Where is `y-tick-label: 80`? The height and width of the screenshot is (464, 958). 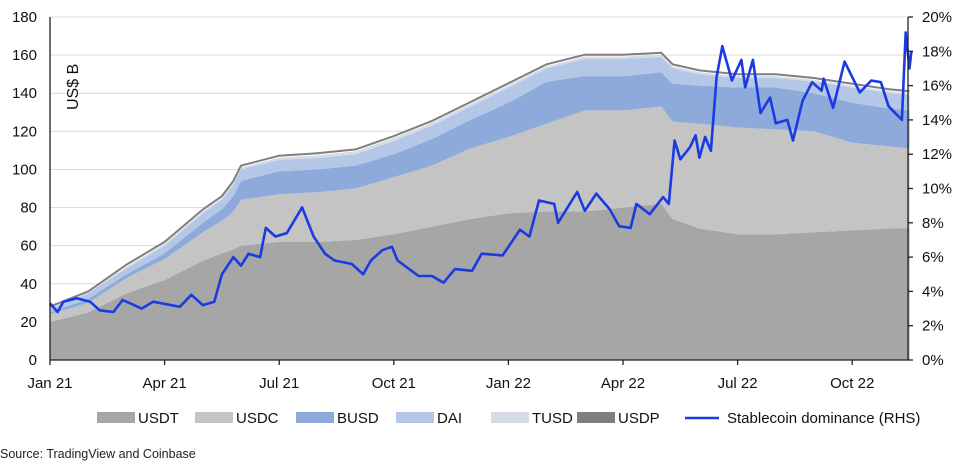
y-tick-label: 80 is located at coordinates (28, 208).